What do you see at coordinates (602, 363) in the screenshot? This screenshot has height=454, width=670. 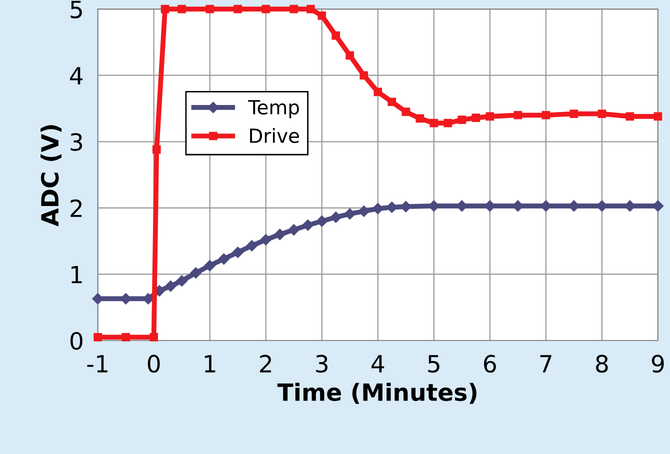 I see `x-tick-label: 8` at bounding box center [602, 363].